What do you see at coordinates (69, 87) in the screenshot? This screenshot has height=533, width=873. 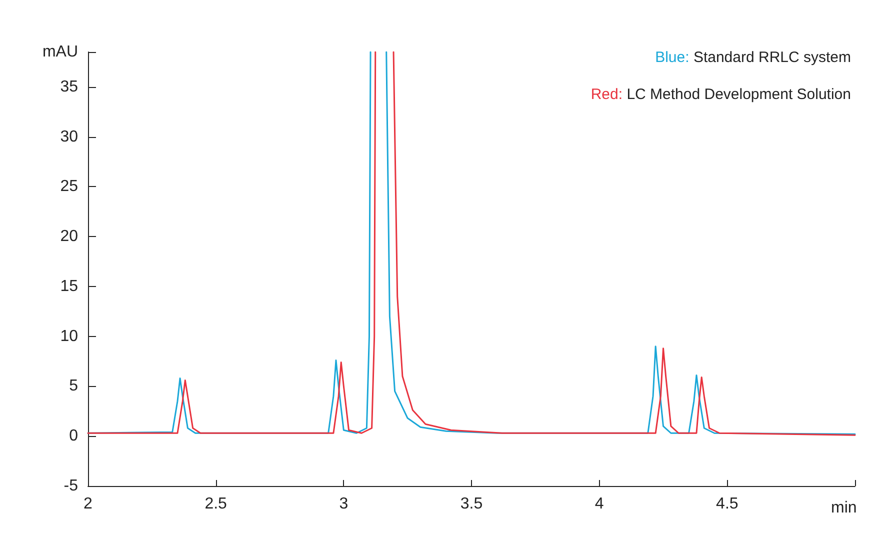 I see `y-tick-label: 35` at bounding box center [69, 87].